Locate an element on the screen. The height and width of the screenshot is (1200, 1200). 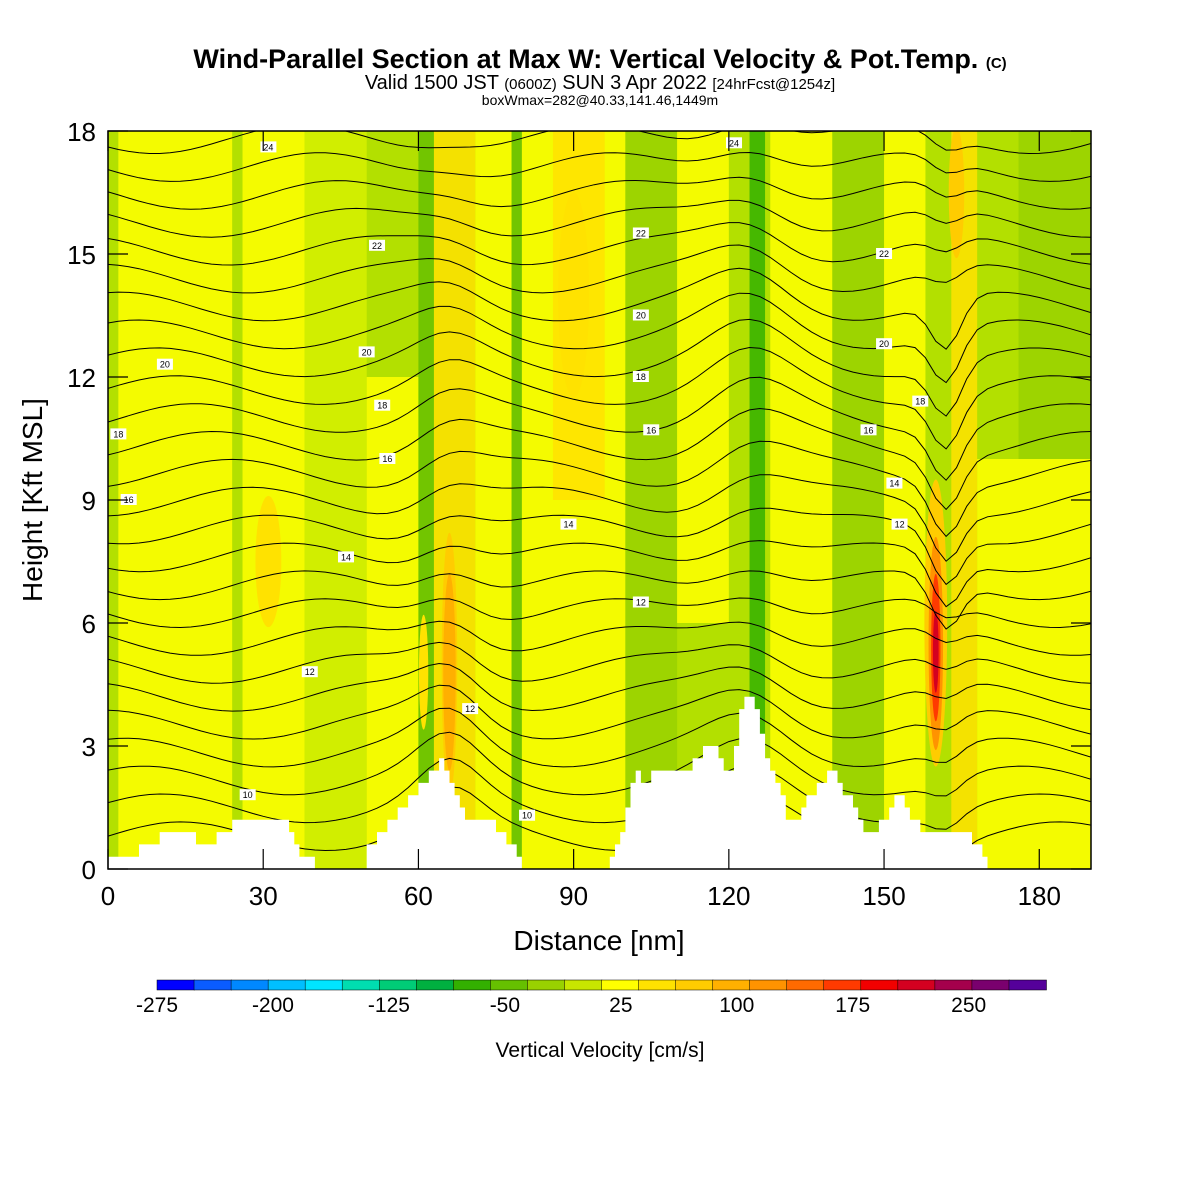
y-tick-label: 18 is located at coordinates (81, 132).